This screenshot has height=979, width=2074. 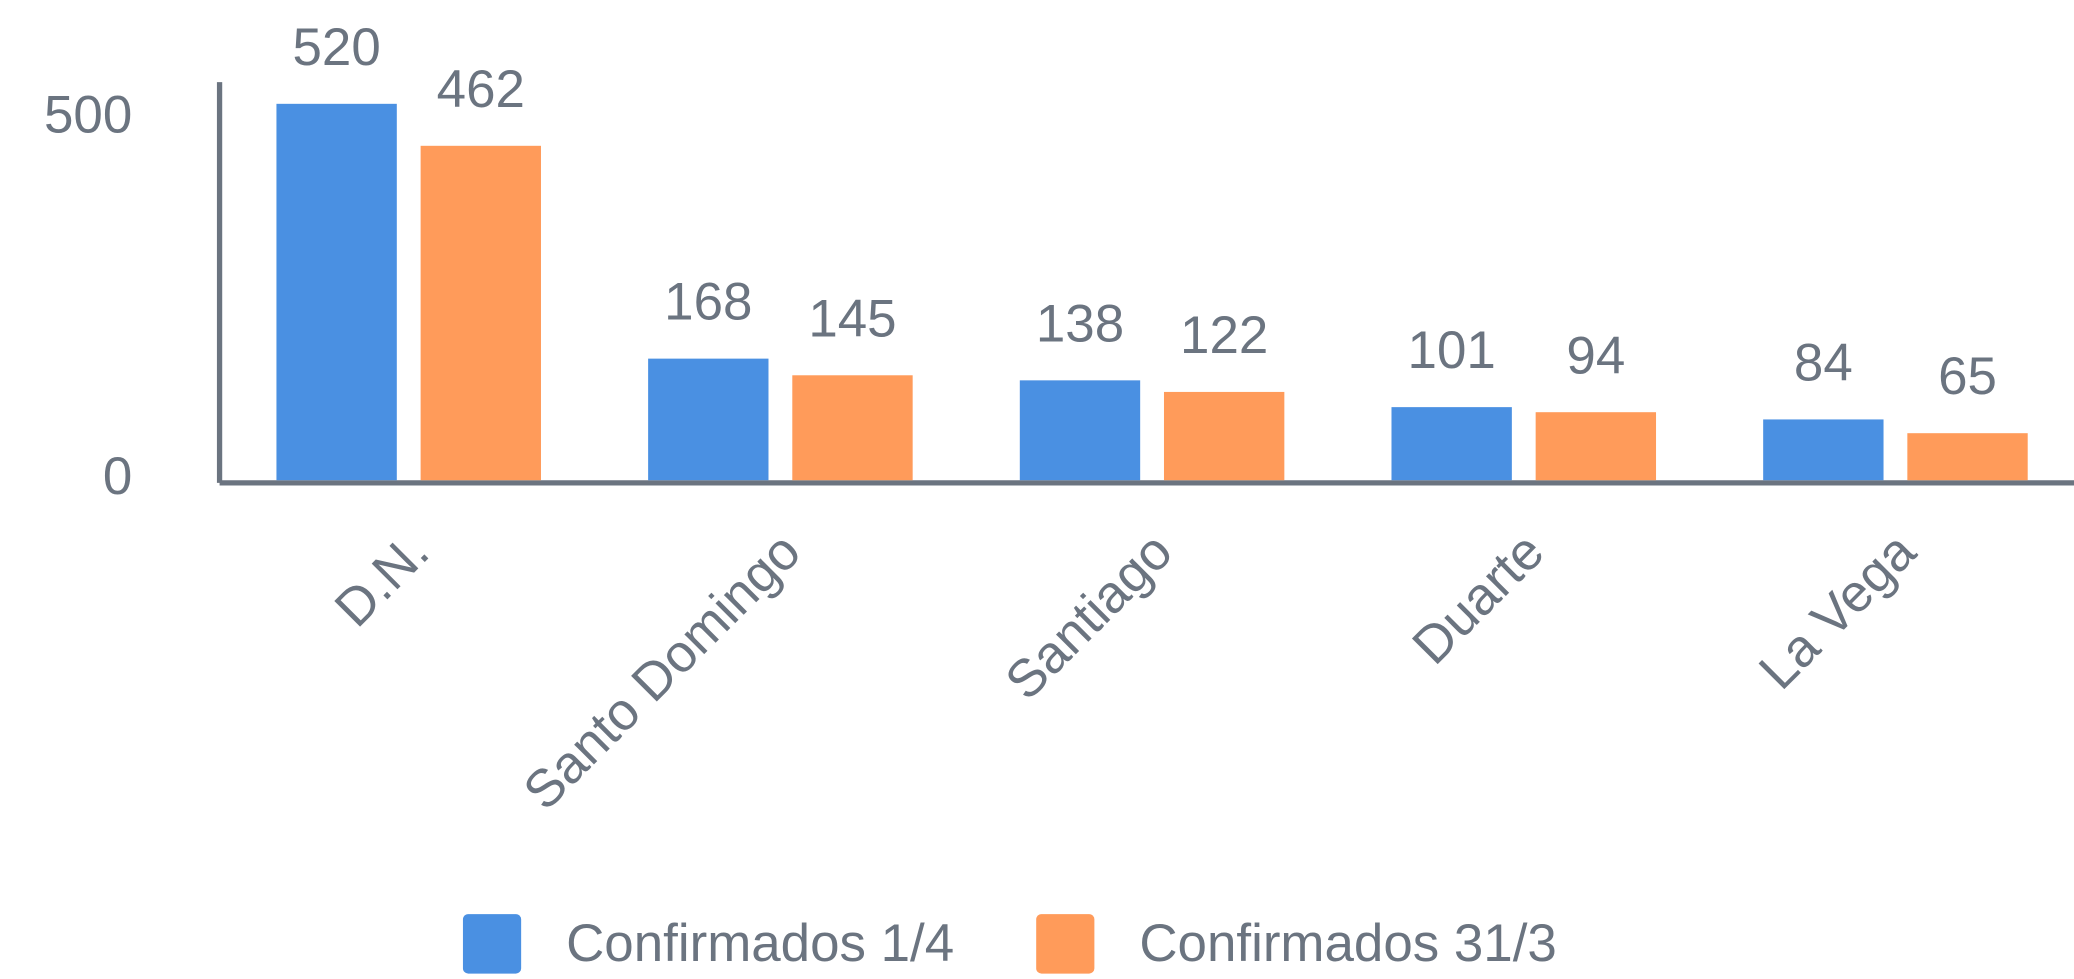 I want to click on value-label: 122, so click(x=1224, y=335).